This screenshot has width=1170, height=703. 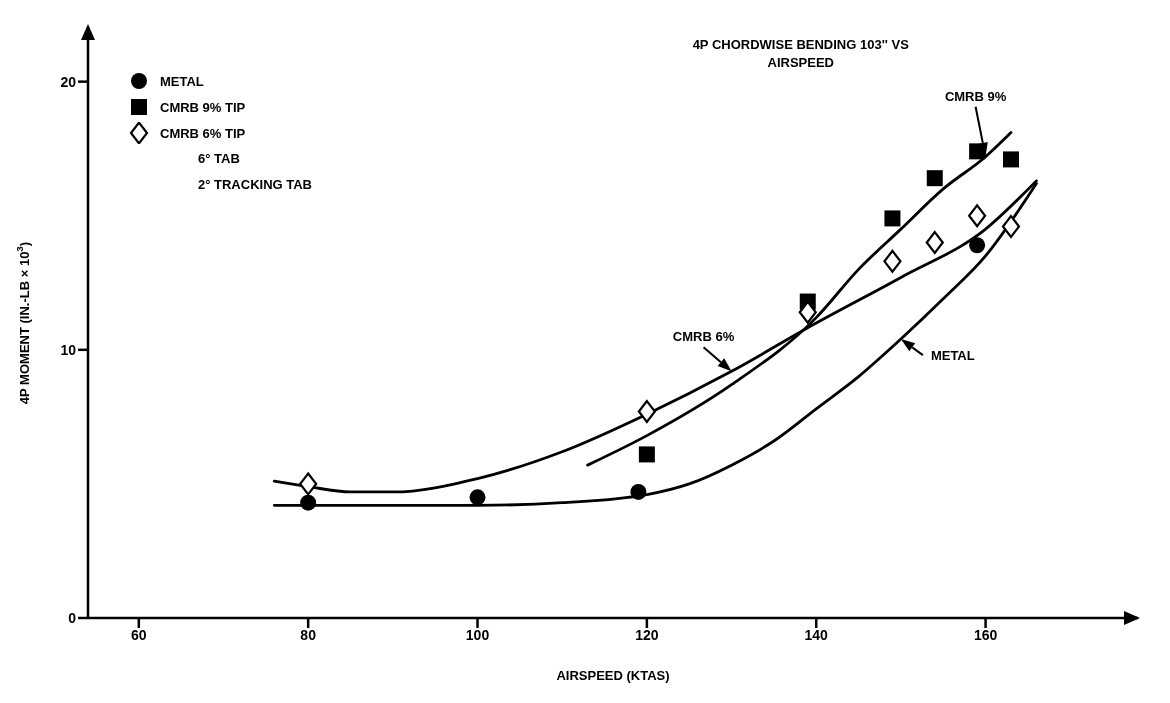 What do you see at coordinates (816, 634) in the screenshot?
I see `x-tick-label: 140` at bounding box center [816, 634].